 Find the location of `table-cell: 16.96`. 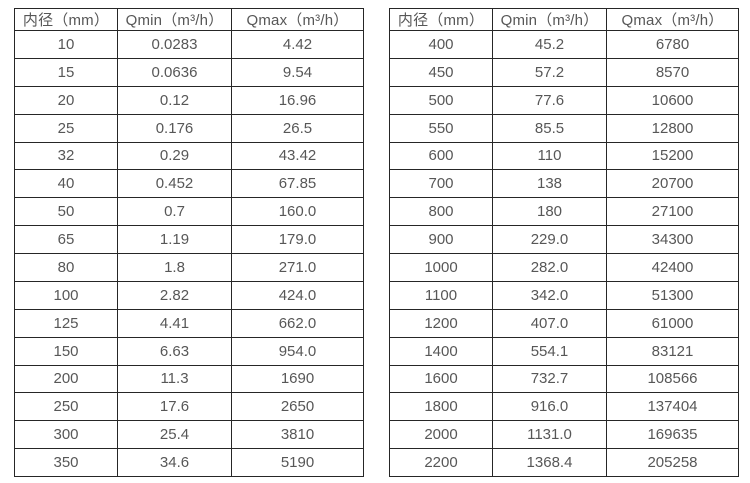

table-cell: 16.96 is located at coordinates (297, 100).